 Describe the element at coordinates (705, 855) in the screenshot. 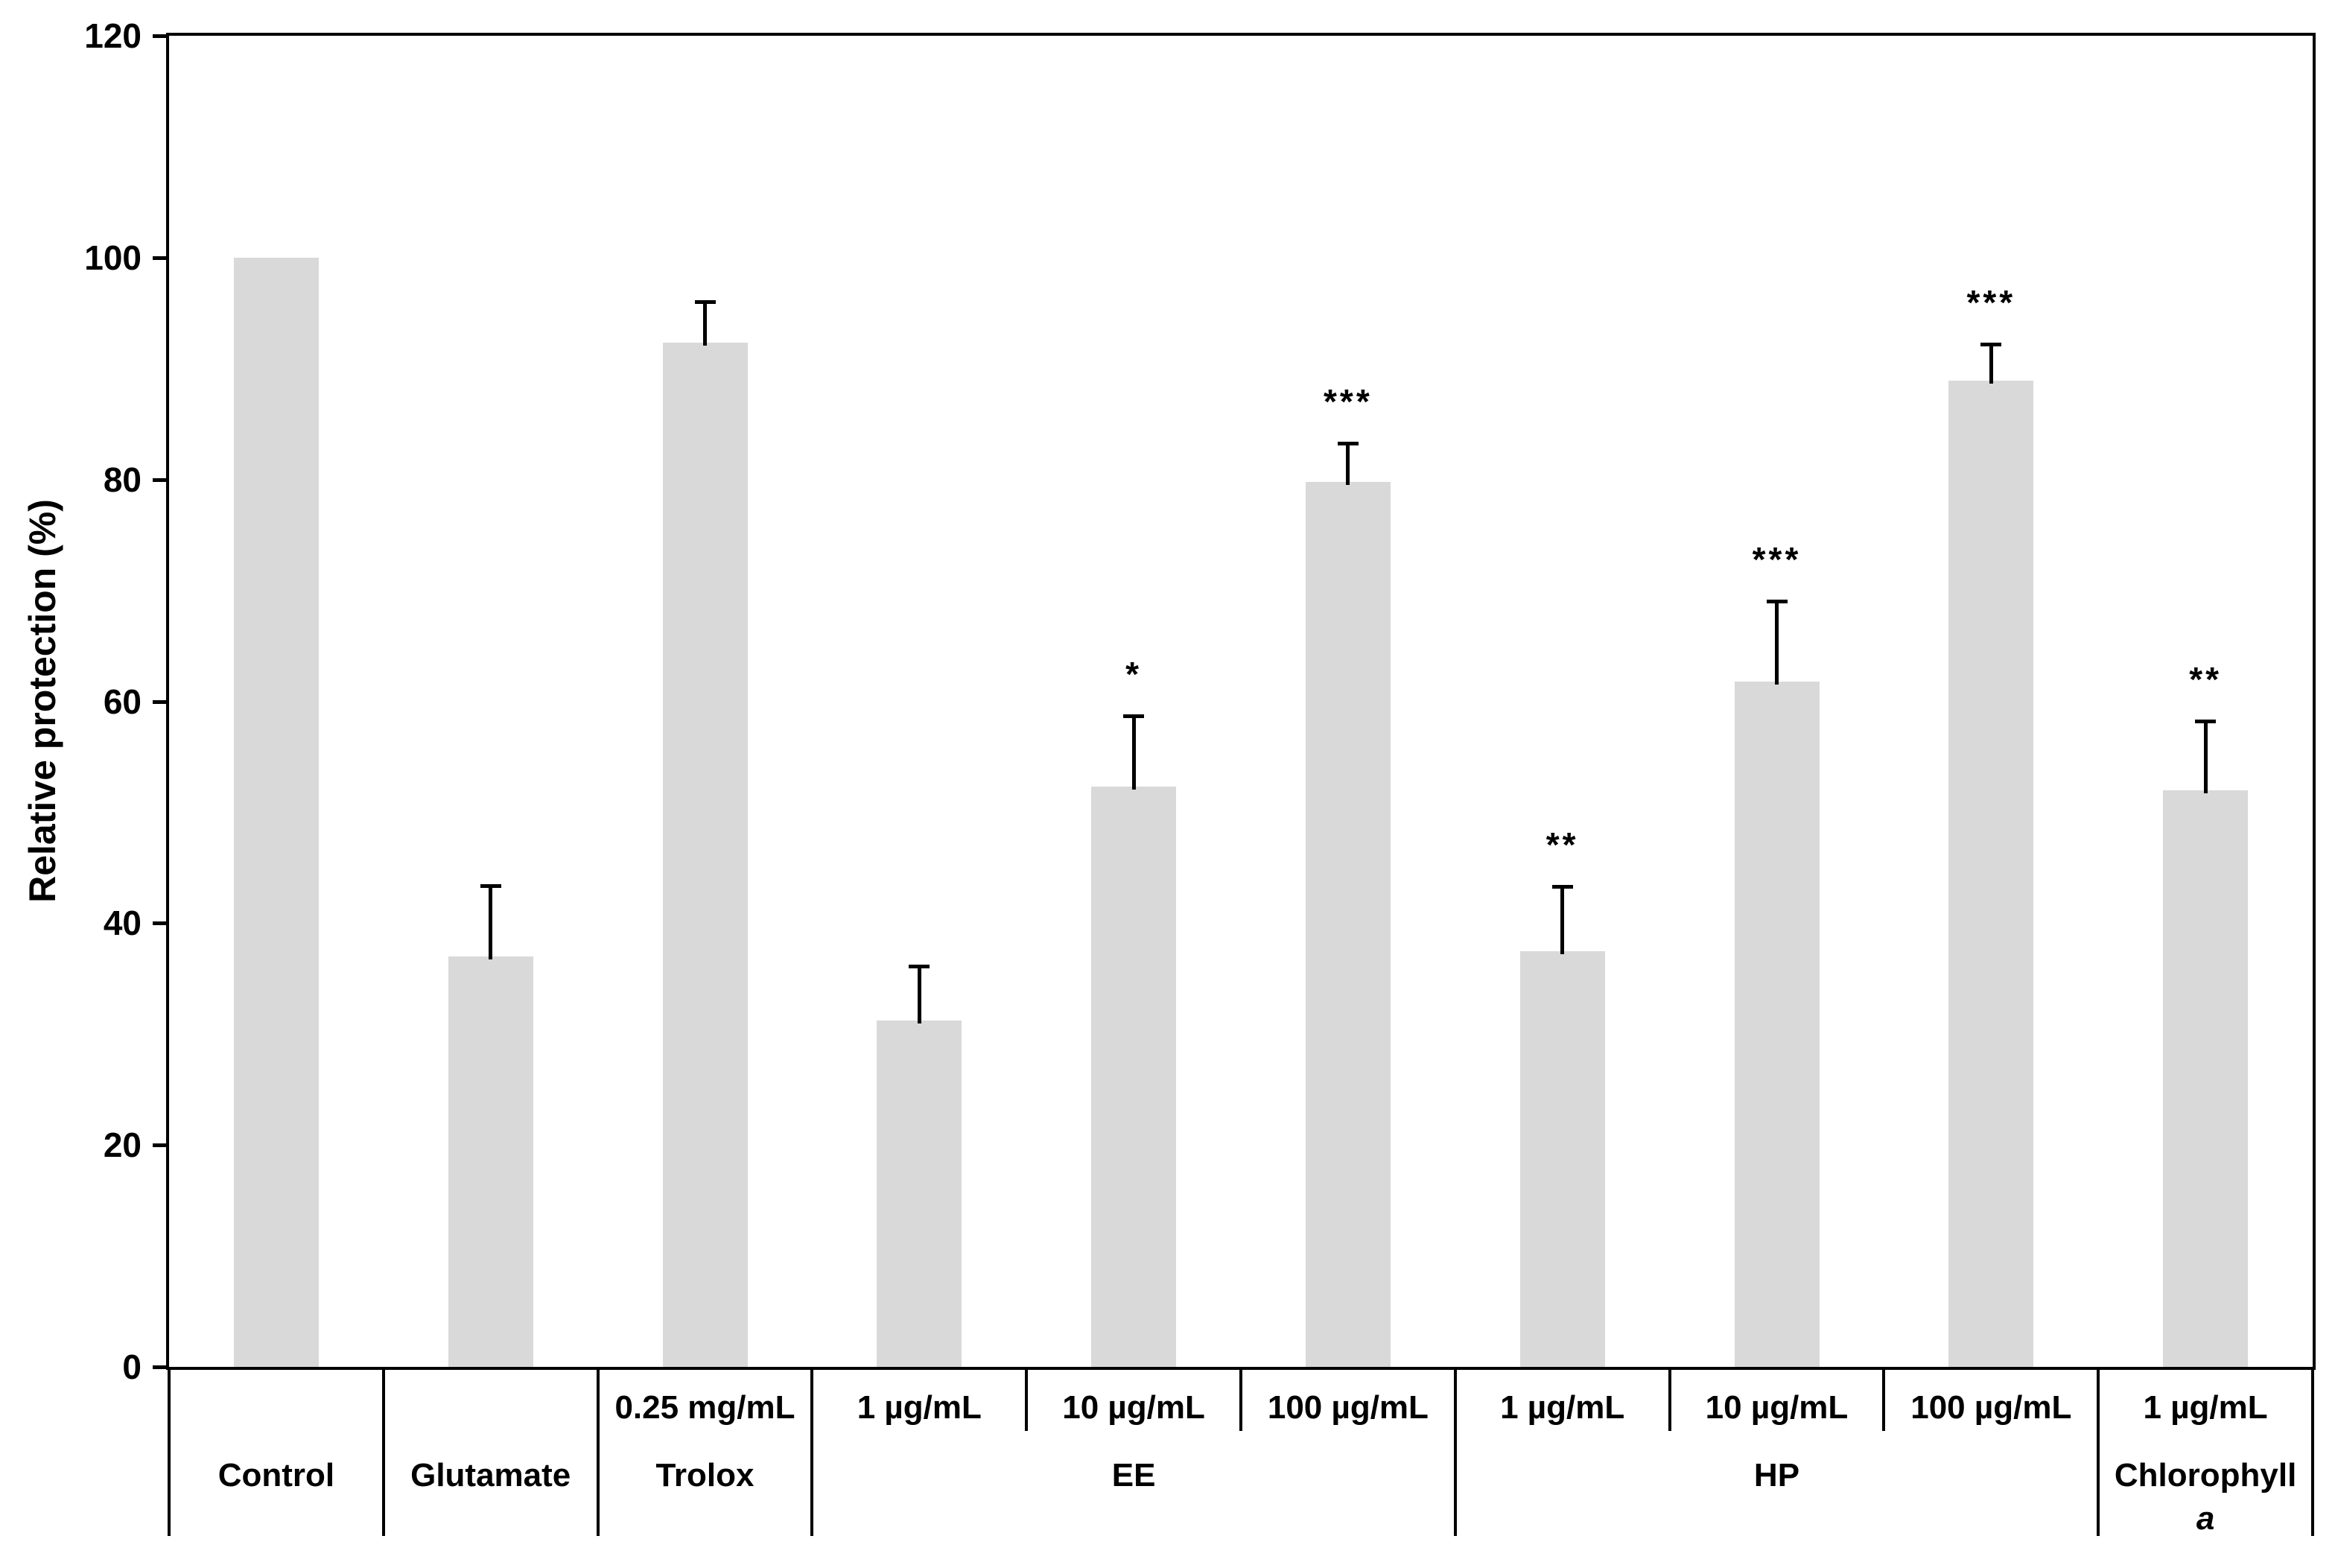

I see `bar-trolox-0-25-mg-ml` at that location.